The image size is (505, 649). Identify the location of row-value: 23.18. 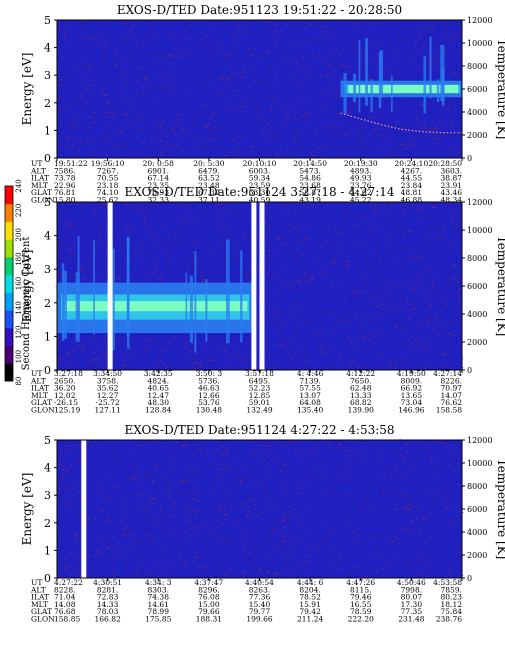
(108, 185).